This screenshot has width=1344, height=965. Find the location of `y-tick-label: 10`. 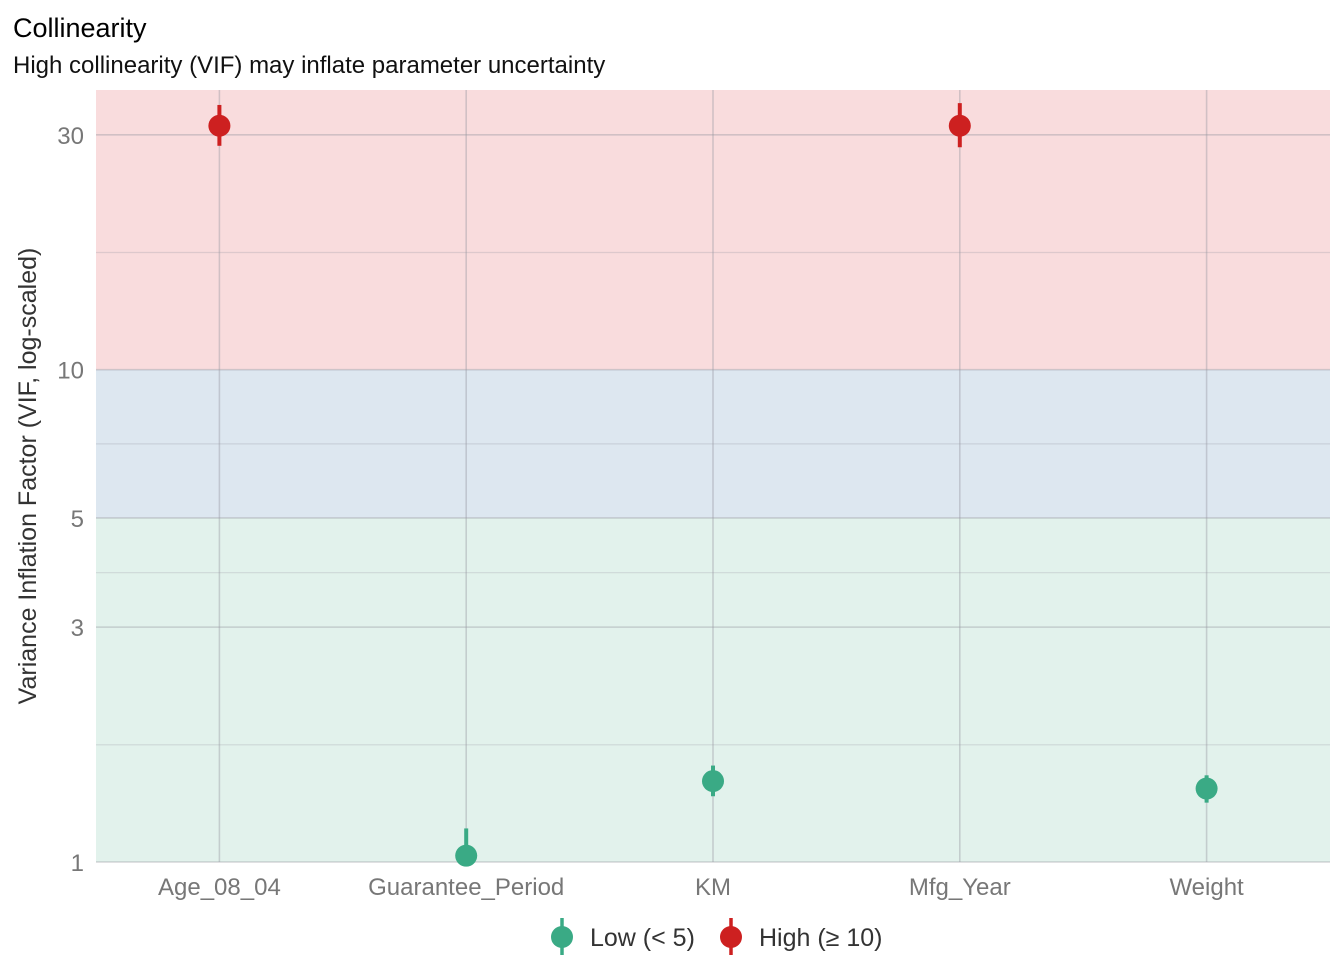

y-tick-label: 10 is located at coordinates (70, 371).